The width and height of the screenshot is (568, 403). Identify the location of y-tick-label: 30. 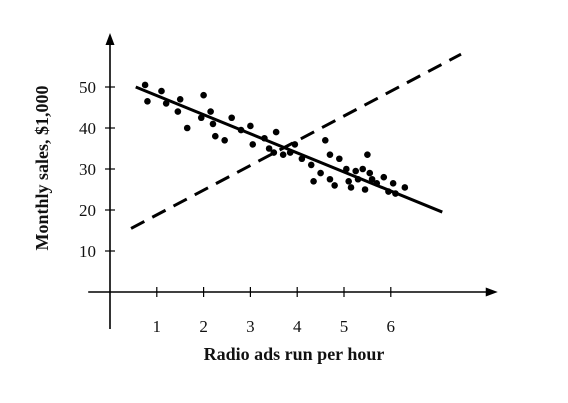
(87, 169).